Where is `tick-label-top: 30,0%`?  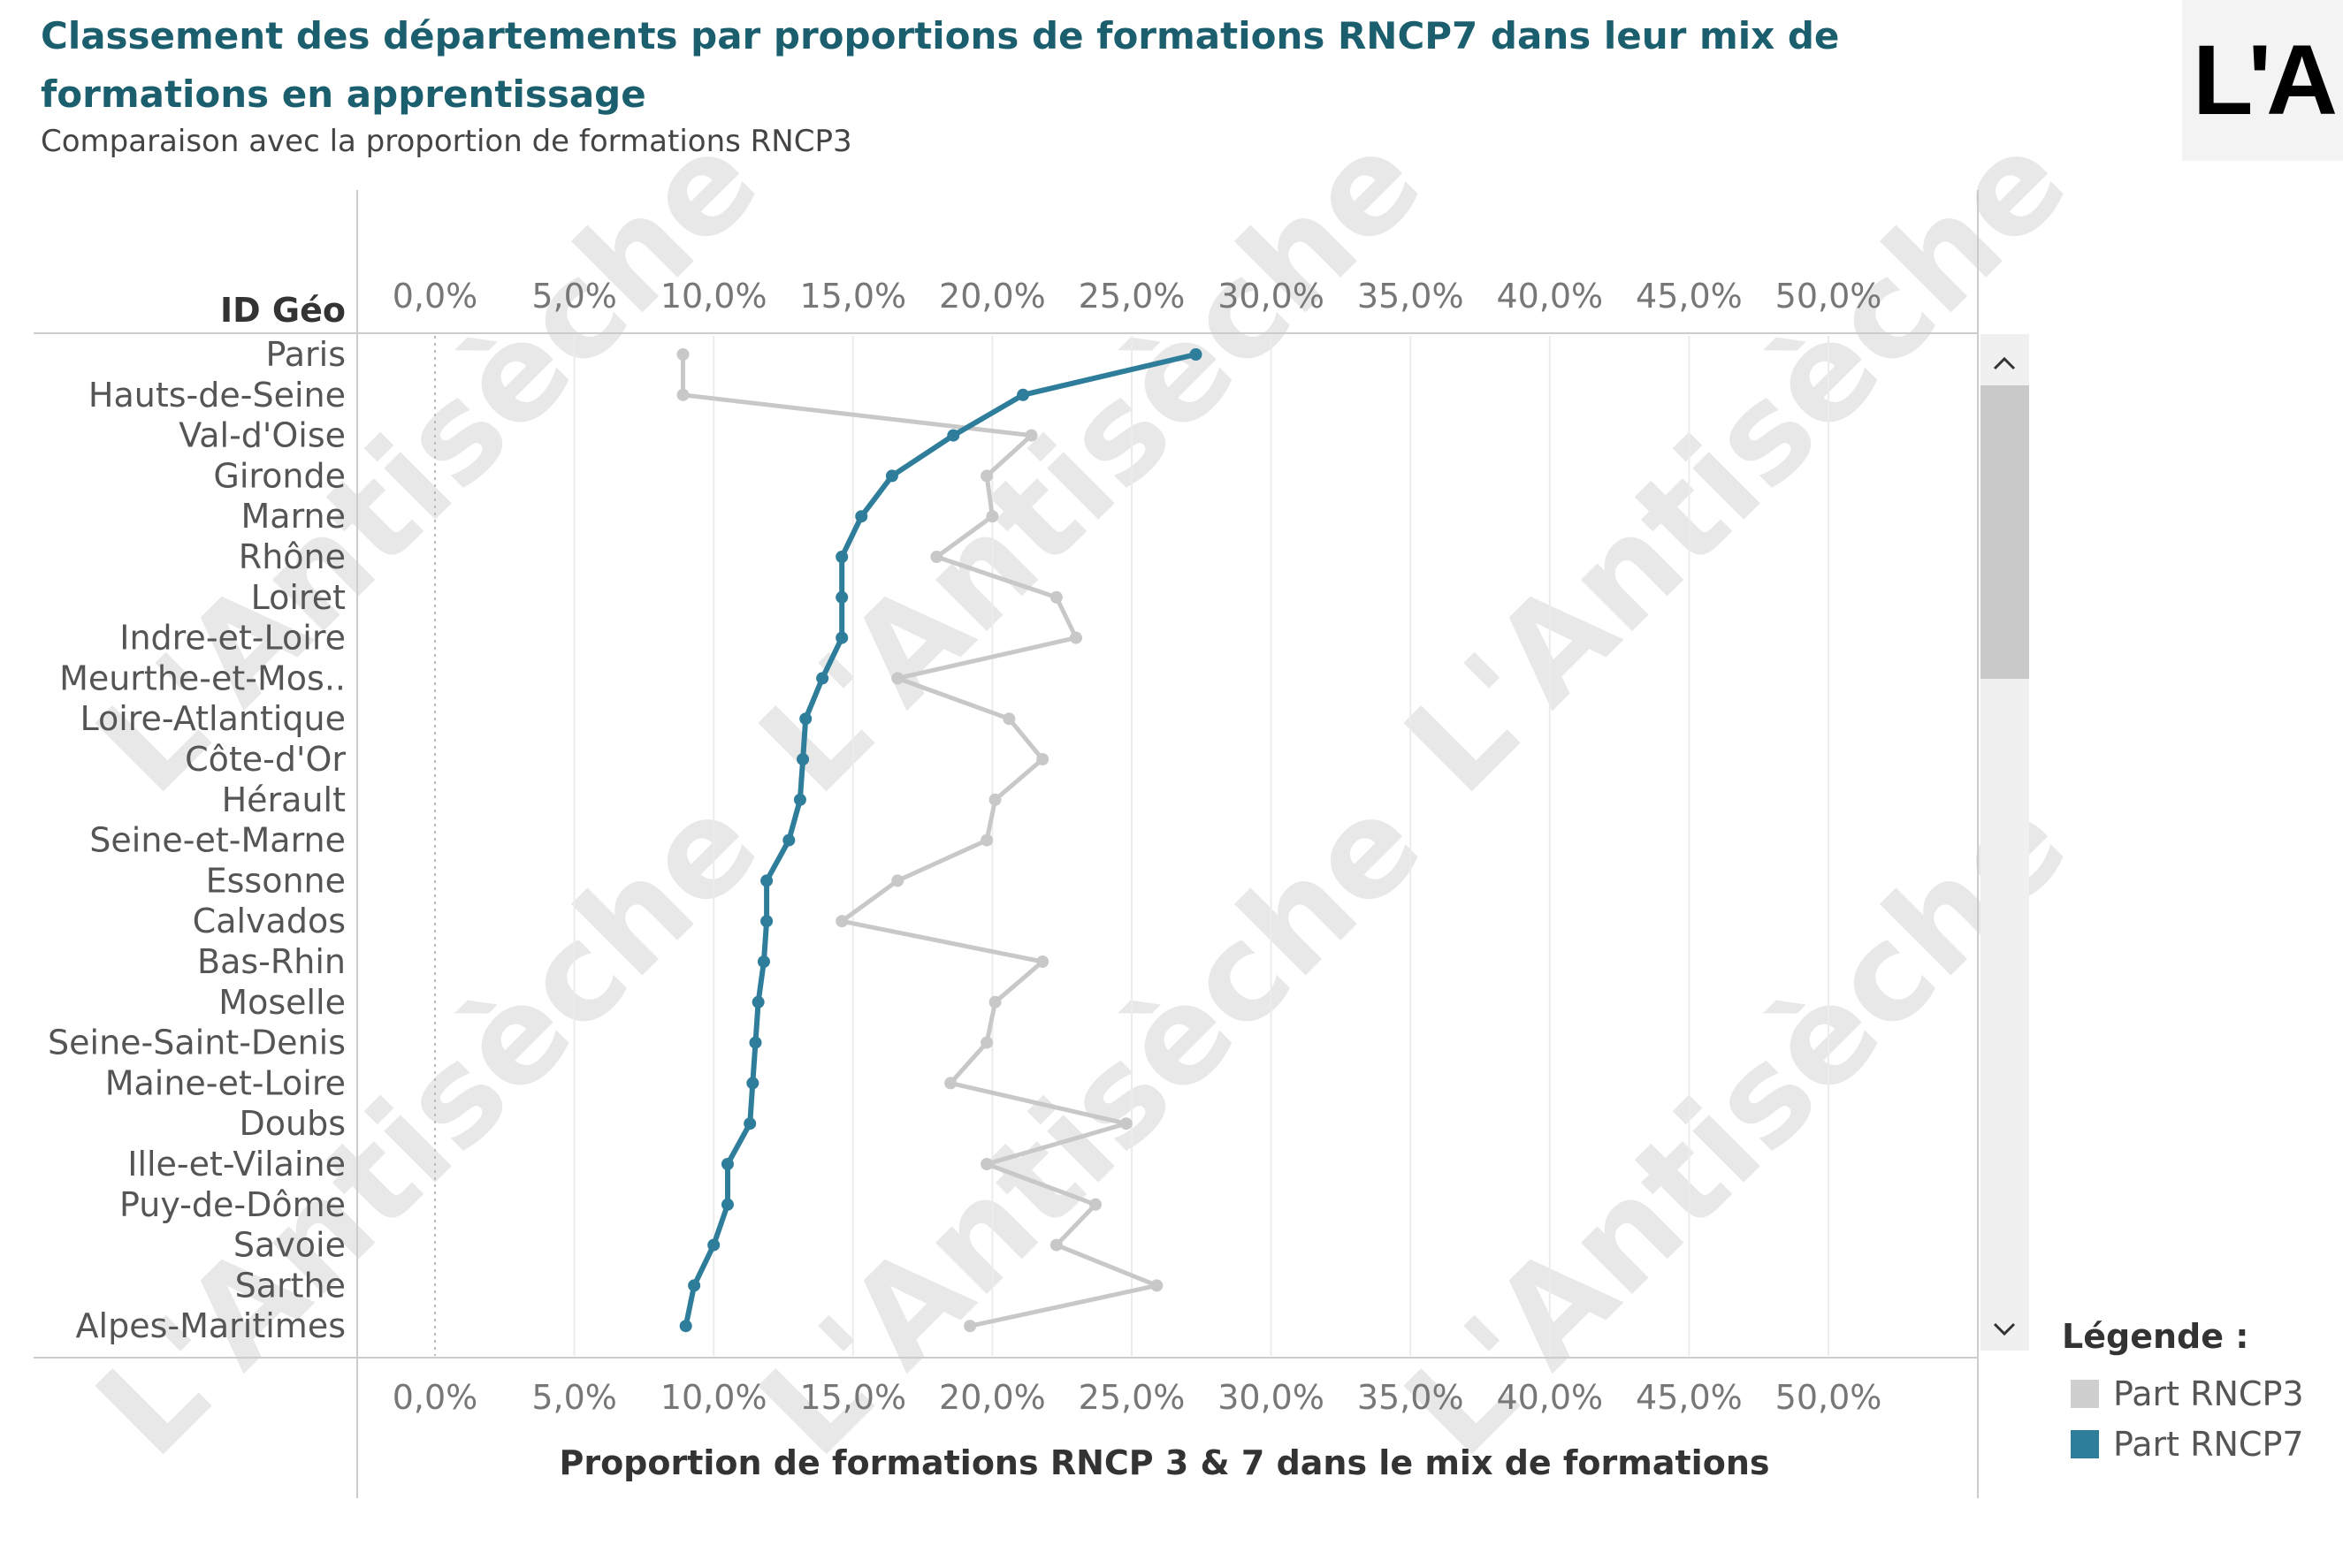 tick-label-top: 30,0% is located at coordinates (1271, 296).